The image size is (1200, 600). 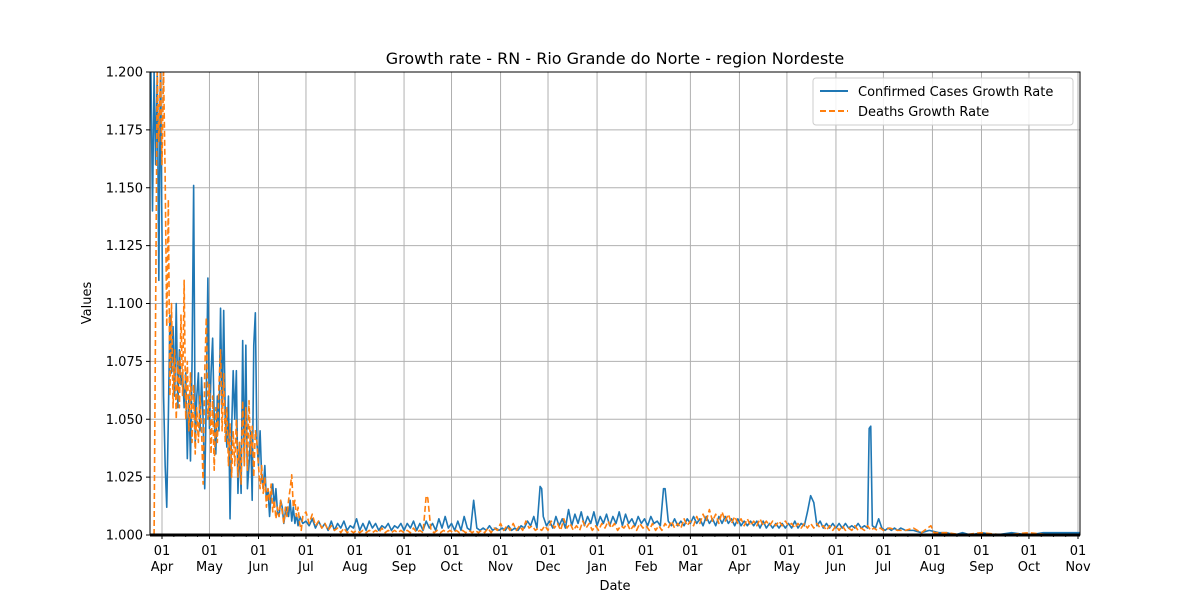 I want to click on legend-label-deaths: Deaths Growth Rate, so click(x=923, y=112).